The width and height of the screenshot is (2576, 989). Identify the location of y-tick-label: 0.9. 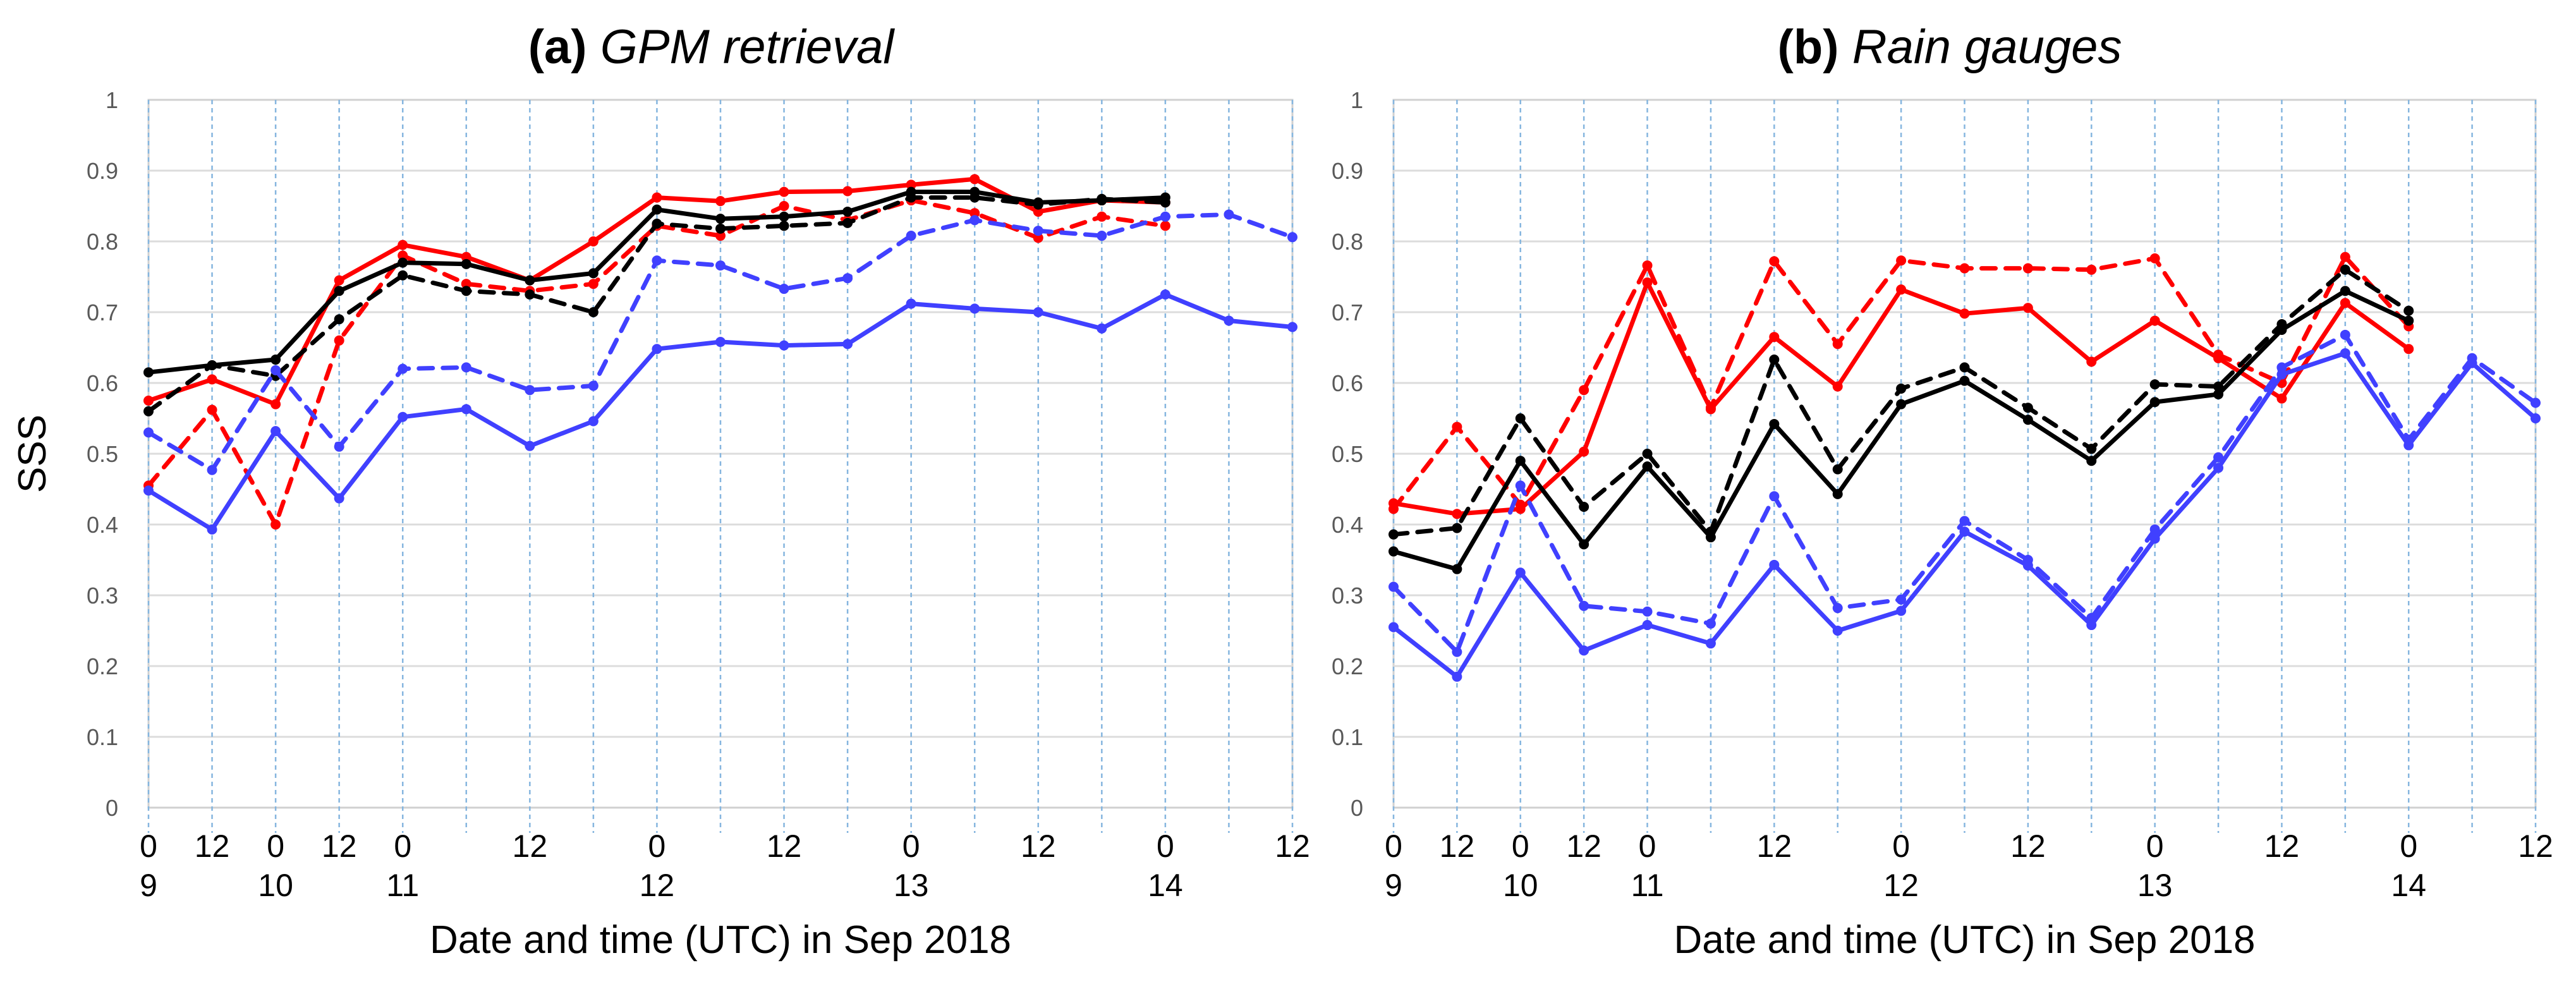
(102, 171).